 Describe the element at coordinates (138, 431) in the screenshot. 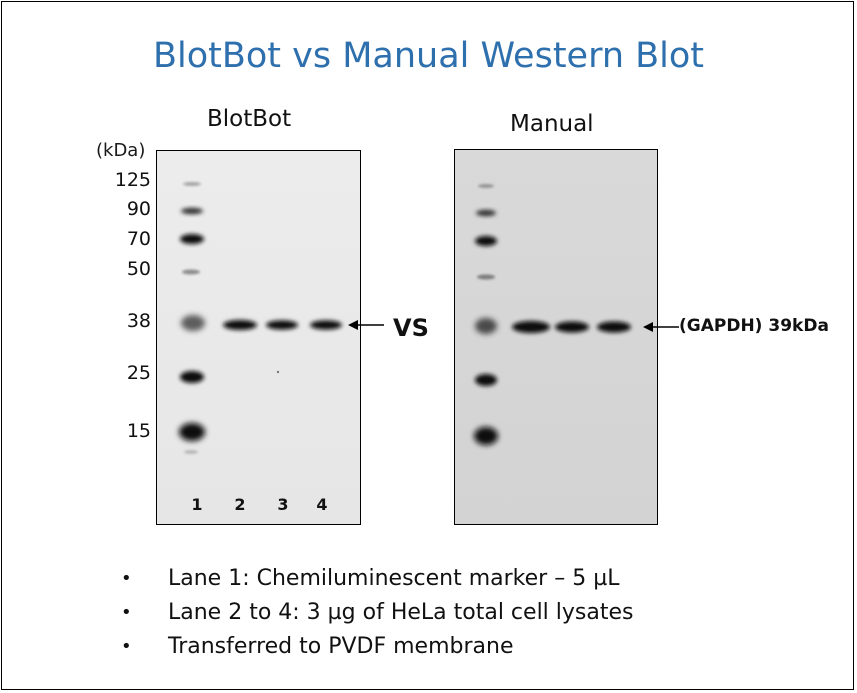

I see `marker-label-15: 15` at that location.